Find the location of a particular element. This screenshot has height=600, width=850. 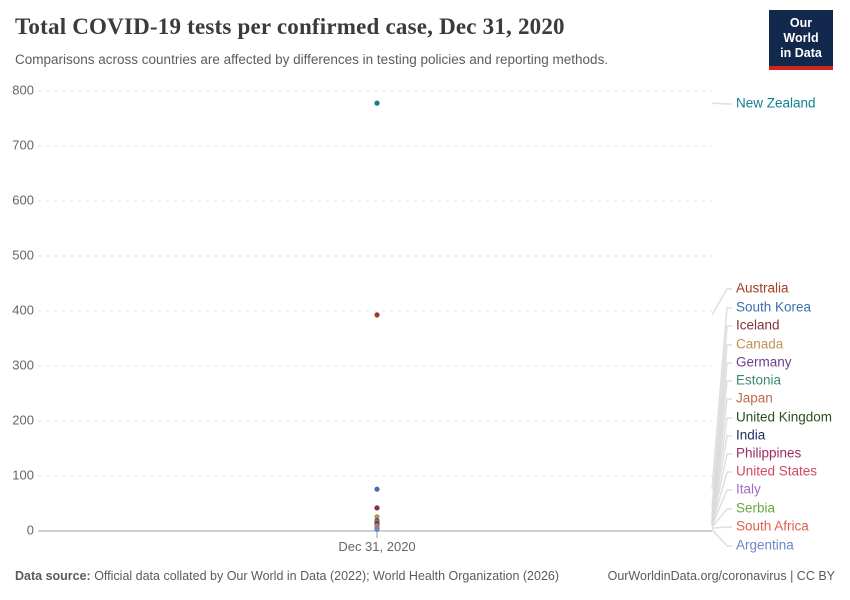

data-source-label: Data source: is located at coordinates (53, 576).